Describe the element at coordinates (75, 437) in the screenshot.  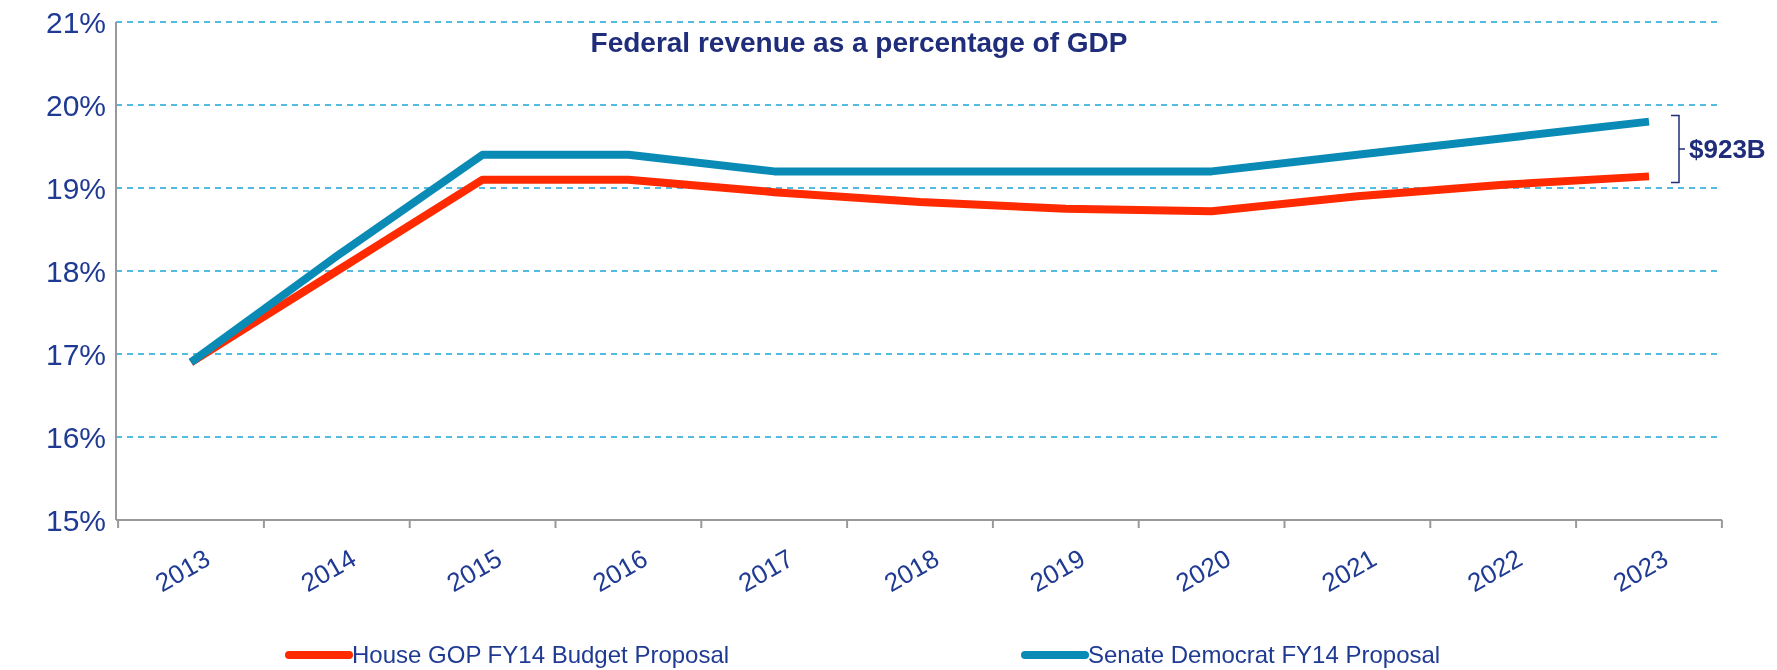
I see `y-tick-label: 16%` at that location.